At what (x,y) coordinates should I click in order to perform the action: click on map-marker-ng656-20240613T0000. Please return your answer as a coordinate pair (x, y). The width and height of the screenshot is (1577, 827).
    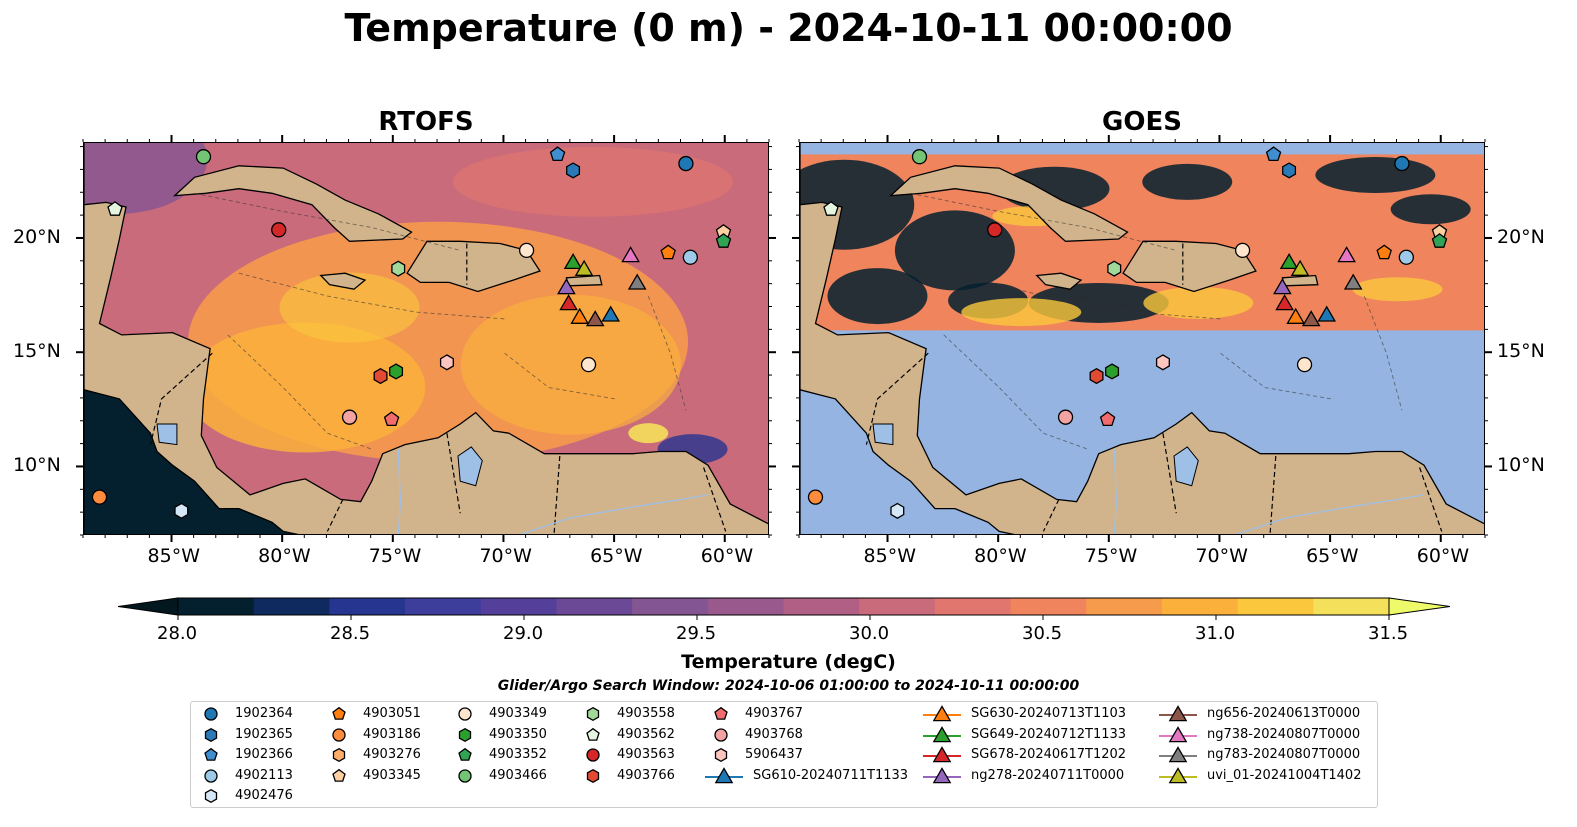
    Looking at the image, I should click on (595, 318).